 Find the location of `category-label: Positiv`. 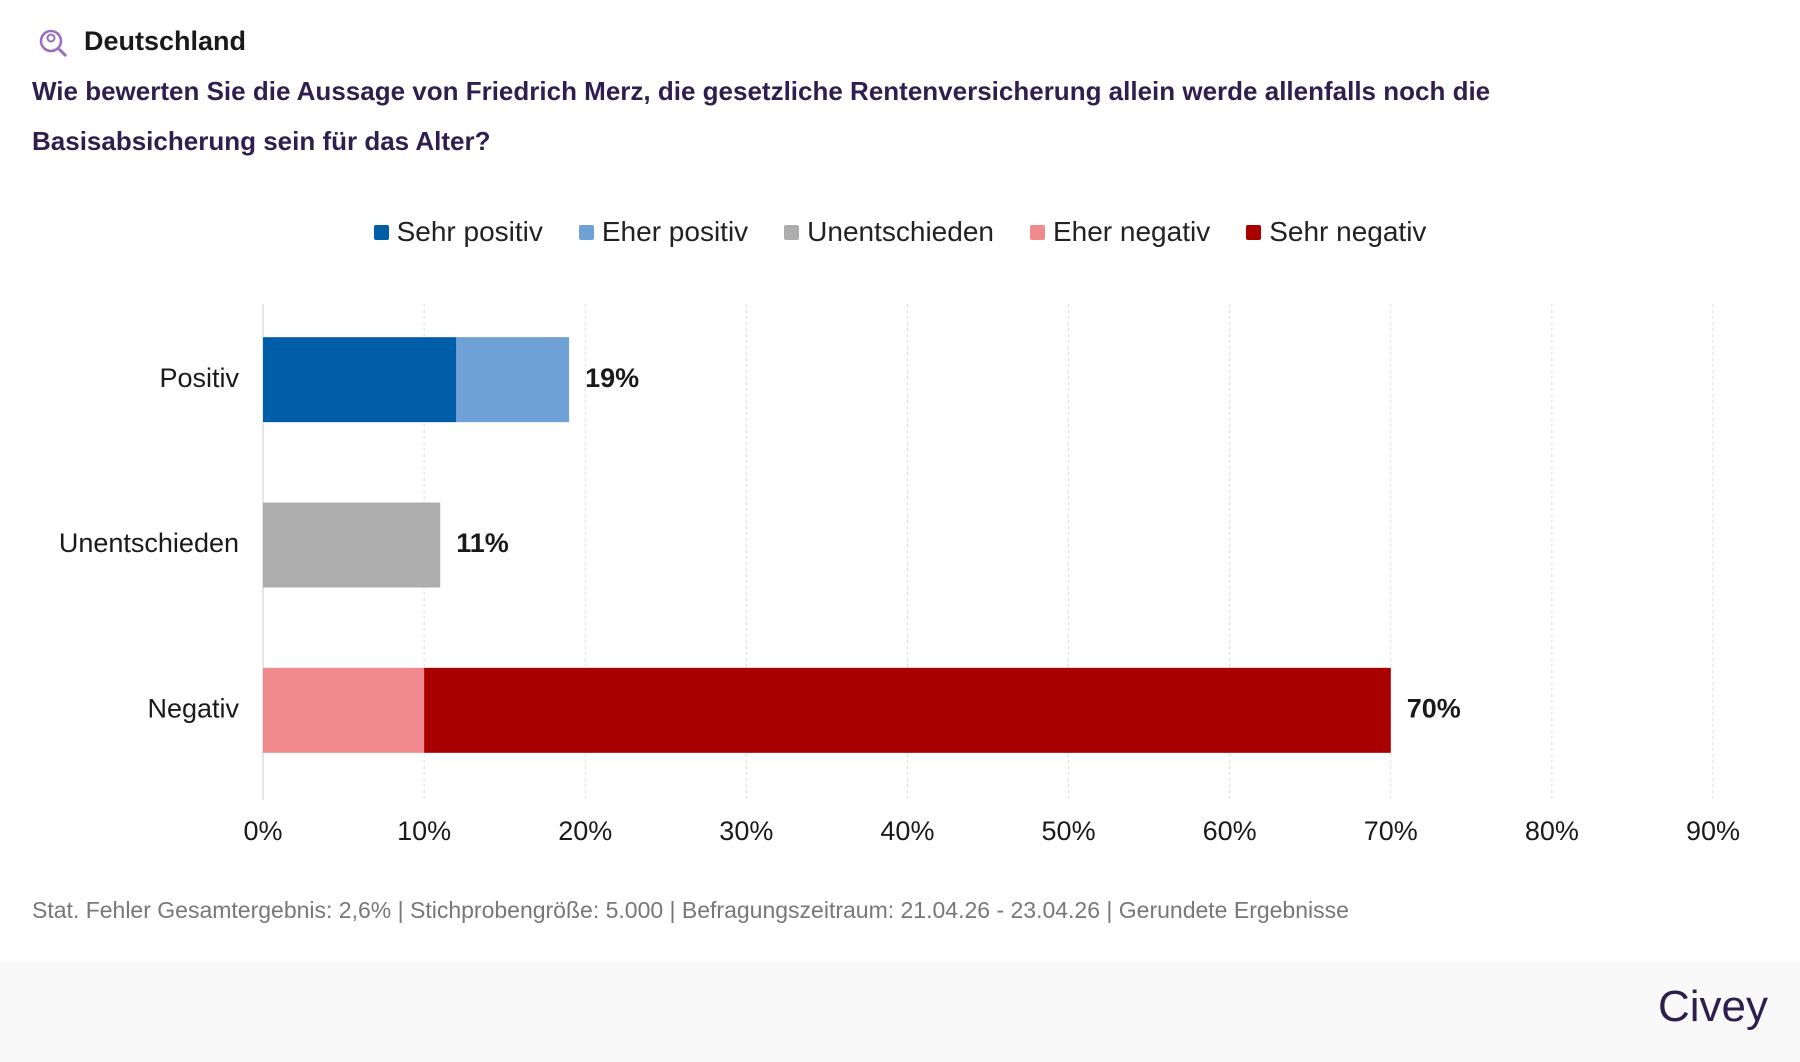

category-label: Positiv is located at coordinates (199, 378).